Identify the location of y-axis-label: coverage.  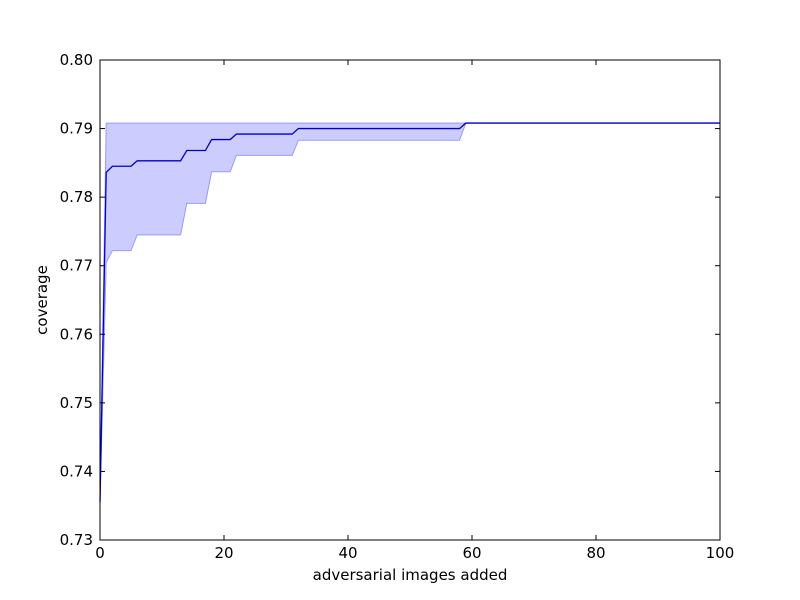
(42, 300).